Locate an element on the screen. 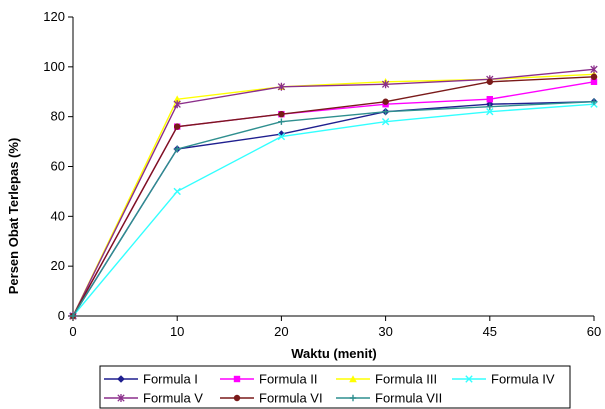  legend-item: Formula V is located at coordinates (153, 398).